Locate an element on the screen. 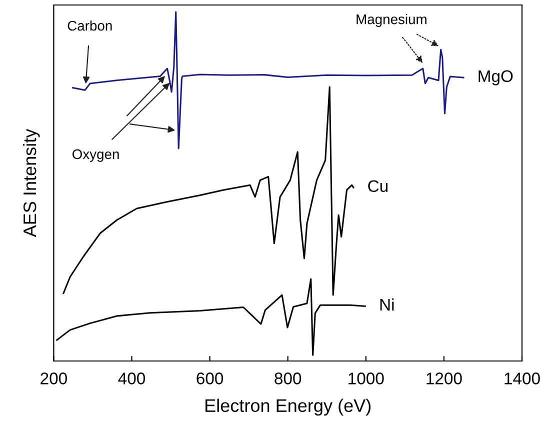  x-tick-label: 200 is located at coordinates (53, 378).